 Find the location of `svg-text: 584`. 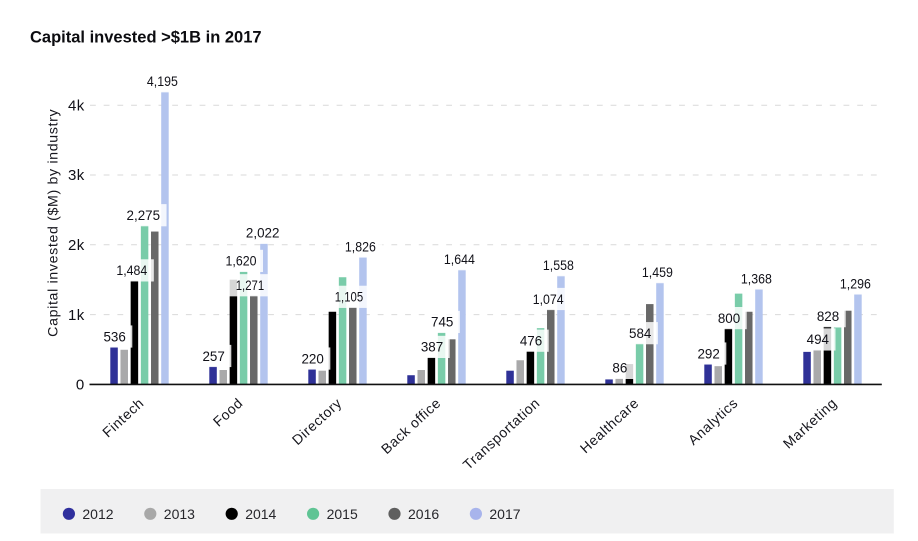

svg-text: 584 is located at coordinates (640, 333).